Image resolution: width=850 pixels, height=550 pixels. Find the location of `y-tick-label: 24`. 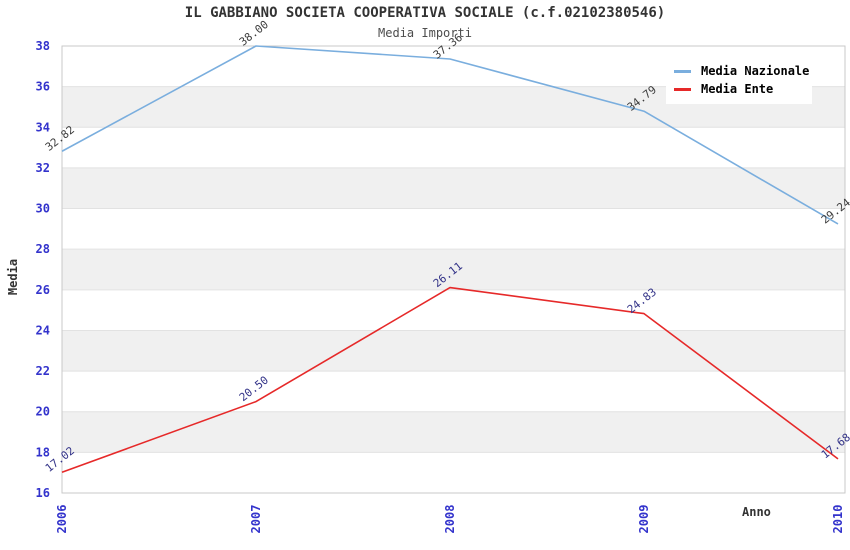

y-tick-label: 24 is located at coordinates (43, 330).